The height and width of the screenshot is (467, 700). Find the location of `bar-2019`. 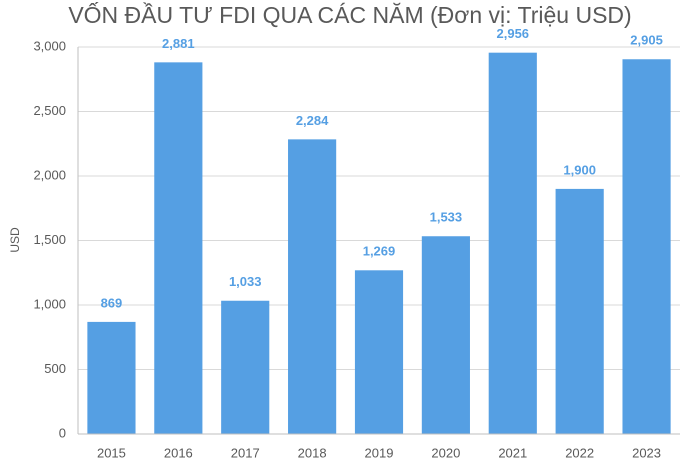

bar-2019 is located at coordinates (379, 352).